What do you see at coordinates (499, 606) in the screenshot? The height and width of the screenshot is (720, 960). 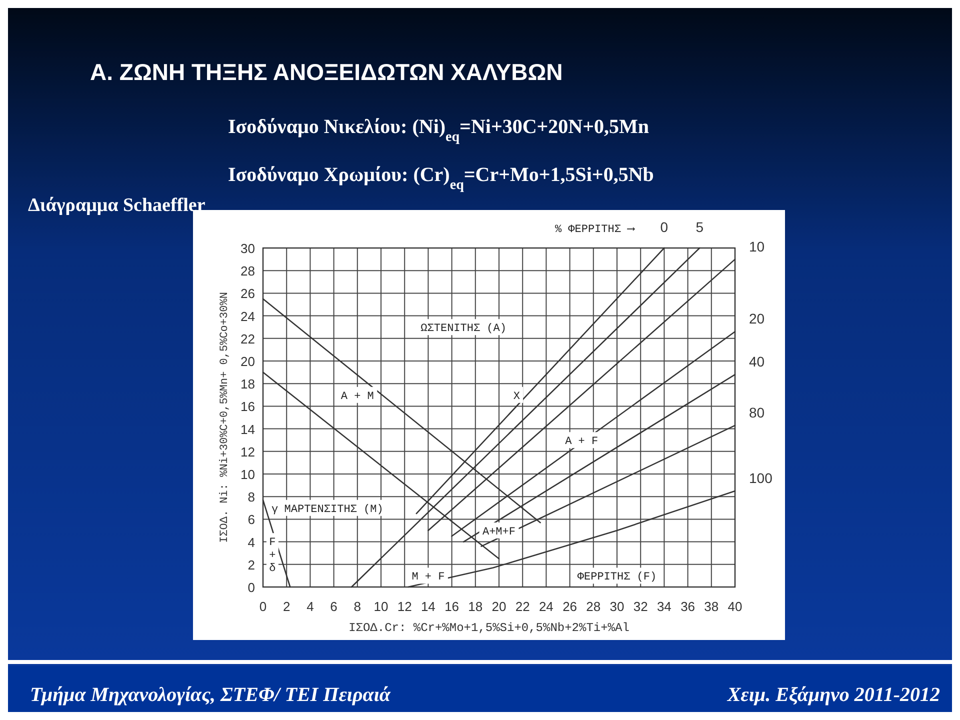 I see `x-tick-label: 20` at bounding box center [499, 606].